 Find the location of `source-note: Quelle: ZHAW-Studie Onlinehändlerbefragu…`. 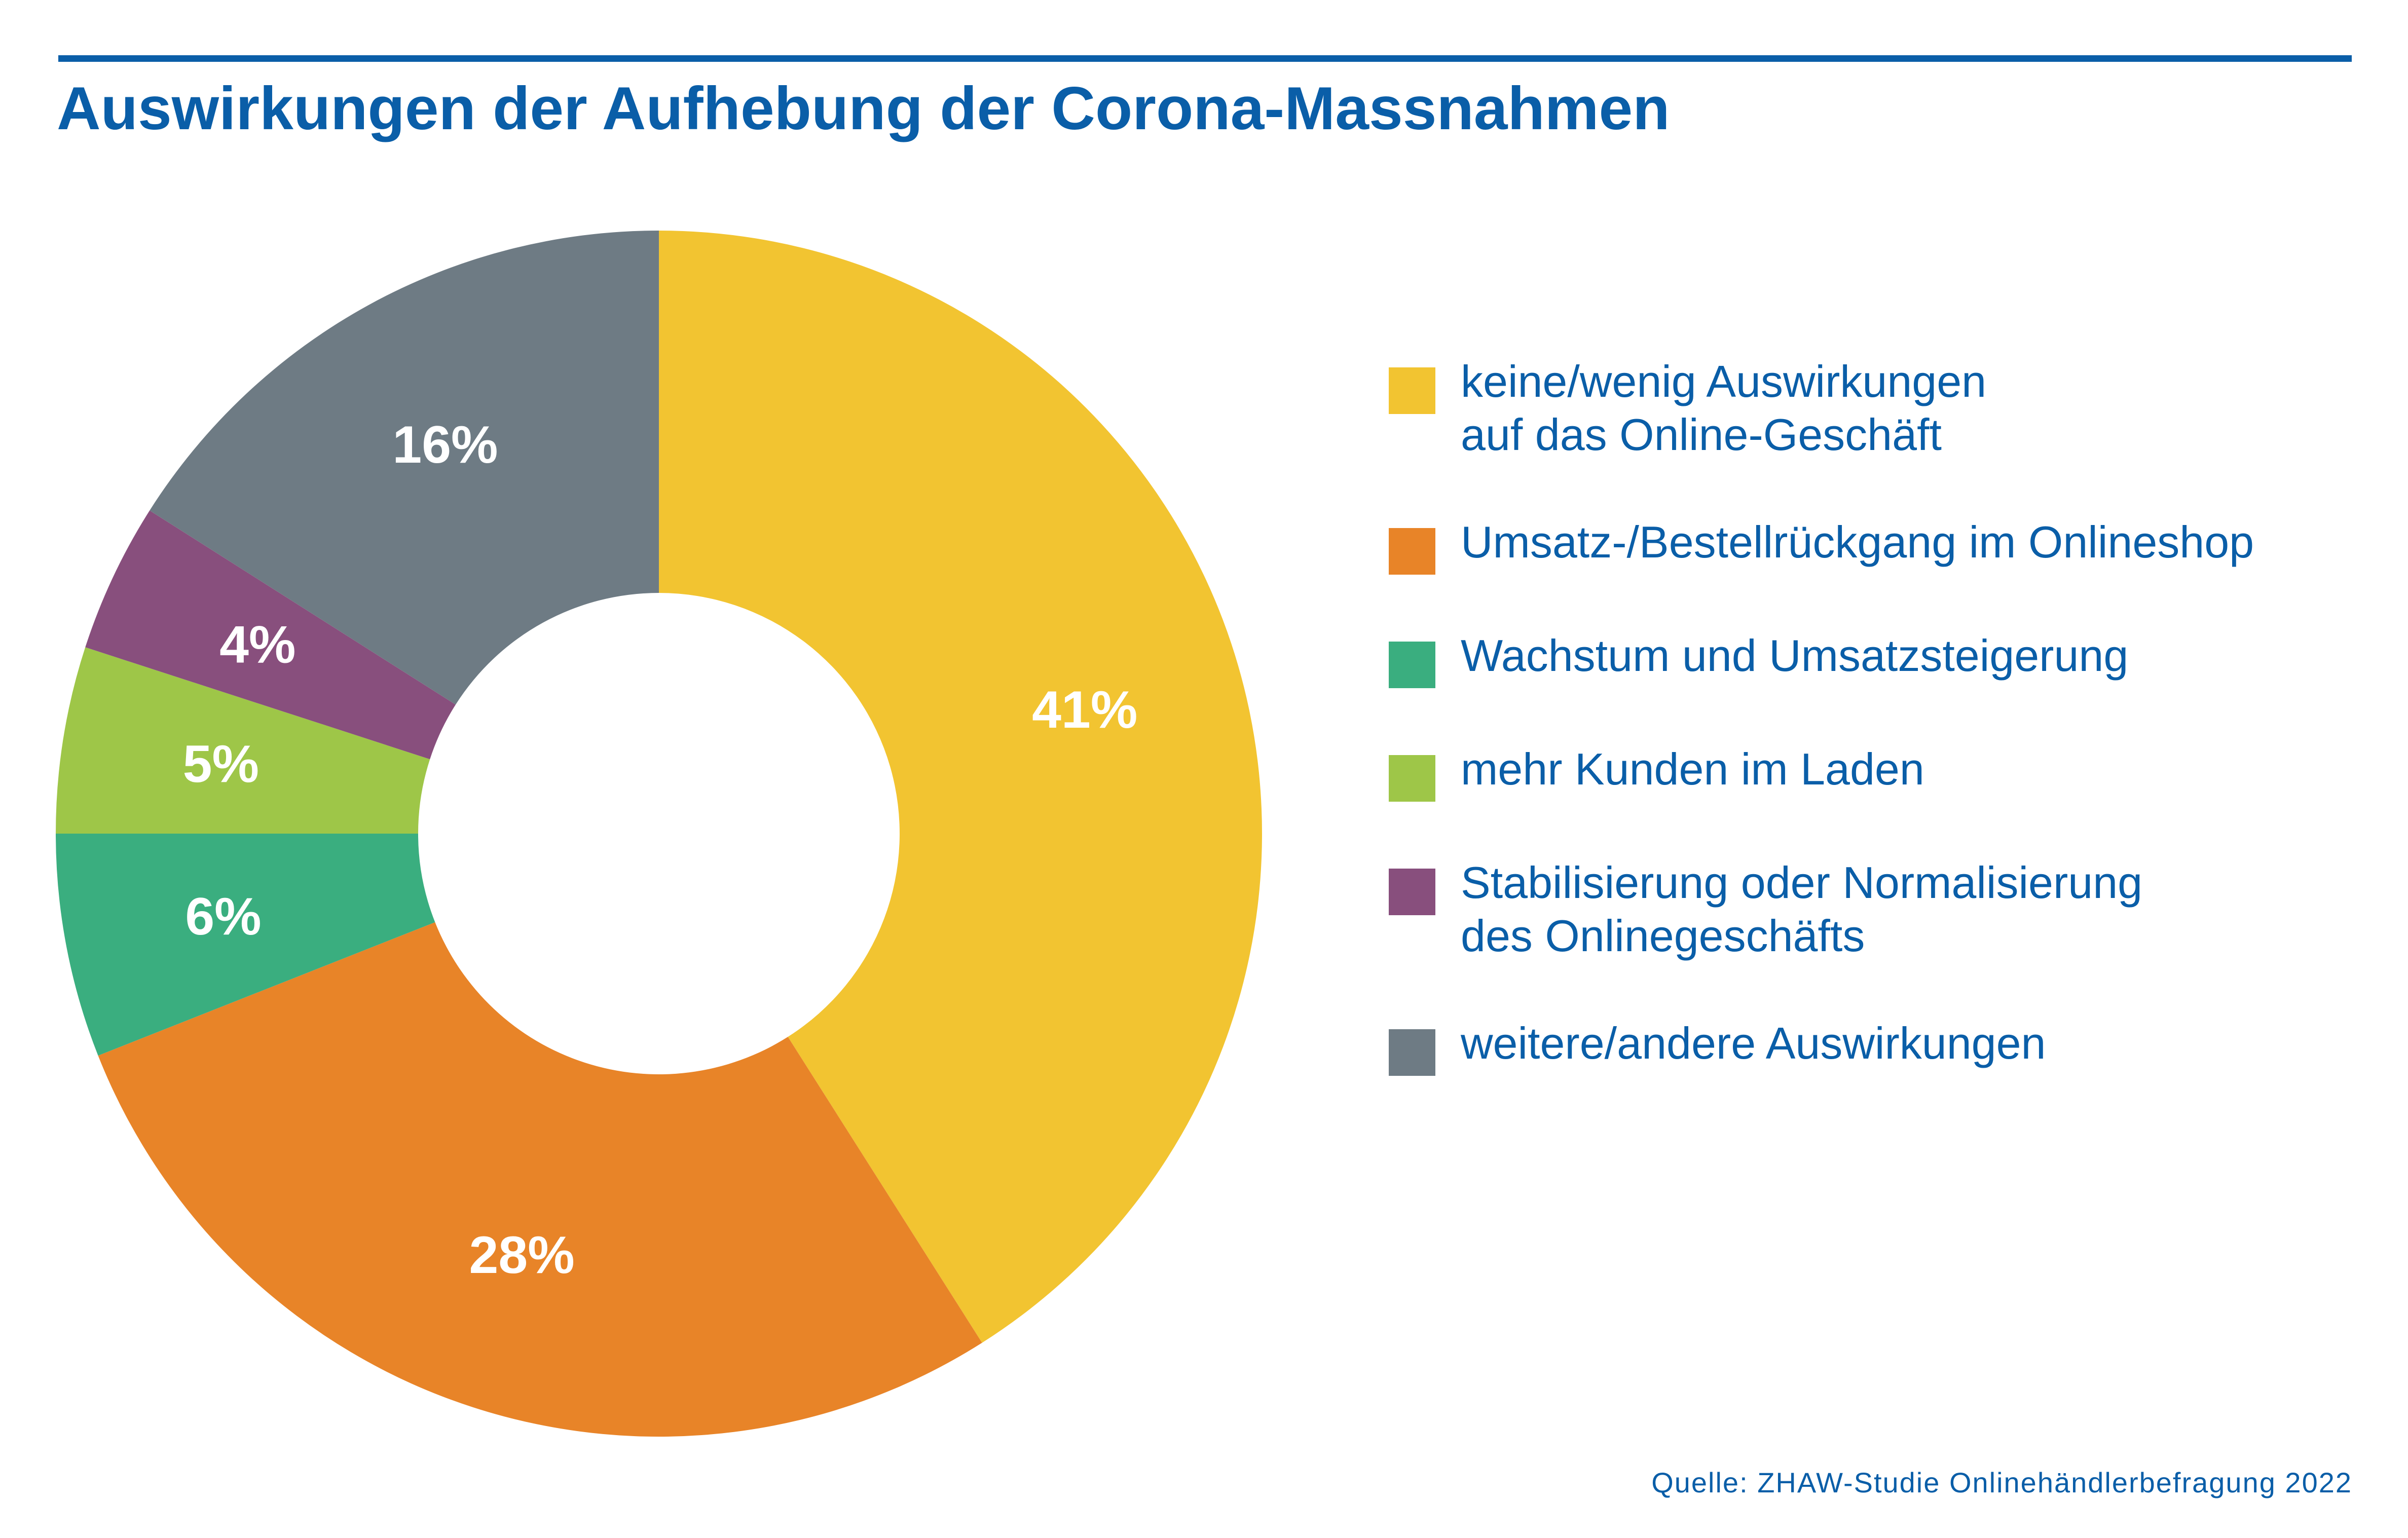

source-note: Quelle: ZHAW-Studie Onlinehändlerbefragu… is located at coordinates (2001, 1482).